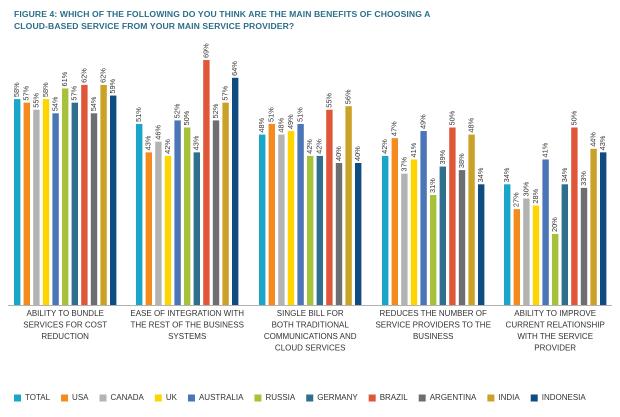  What do you see at coordinates (555, 325) in the screenshot?
I see `category-label: CURRENT RELATIONSHIP` at bounding box center [555, 325].